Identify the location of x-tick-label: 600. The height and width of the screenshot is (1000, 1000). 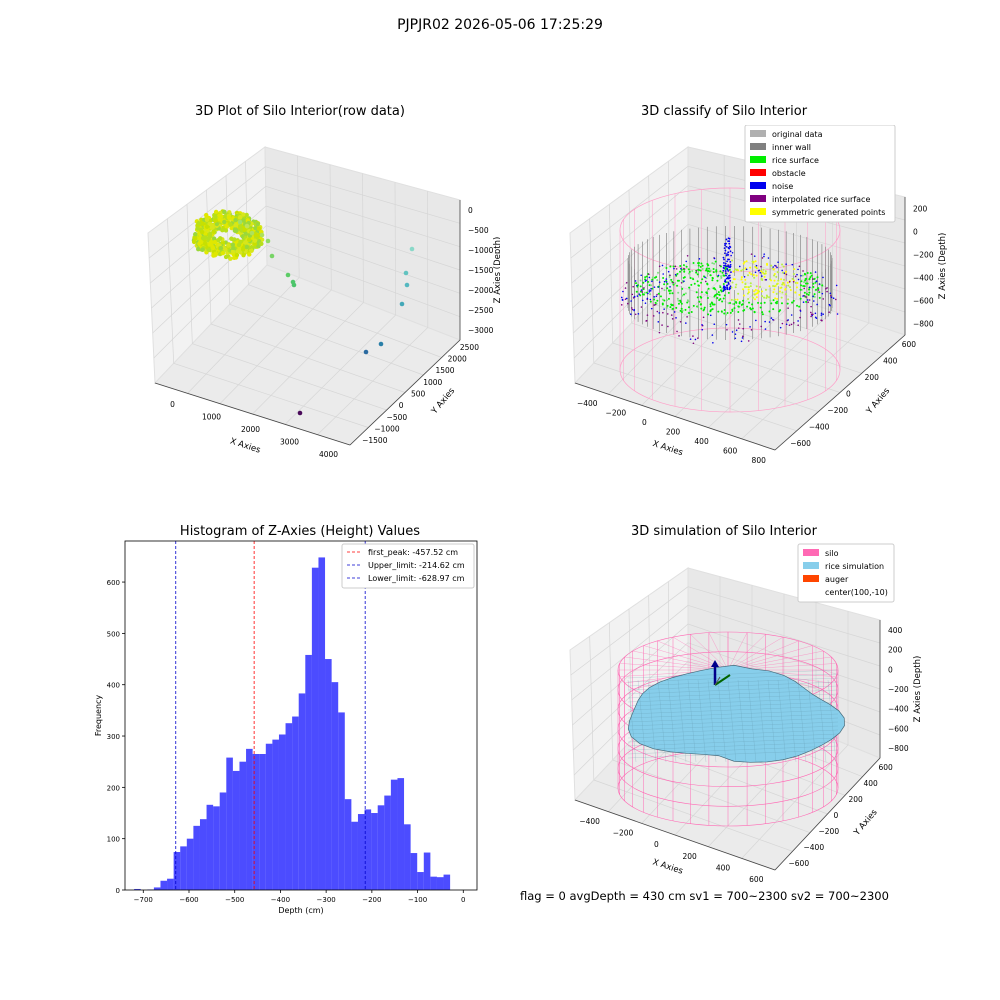
(756, 879).